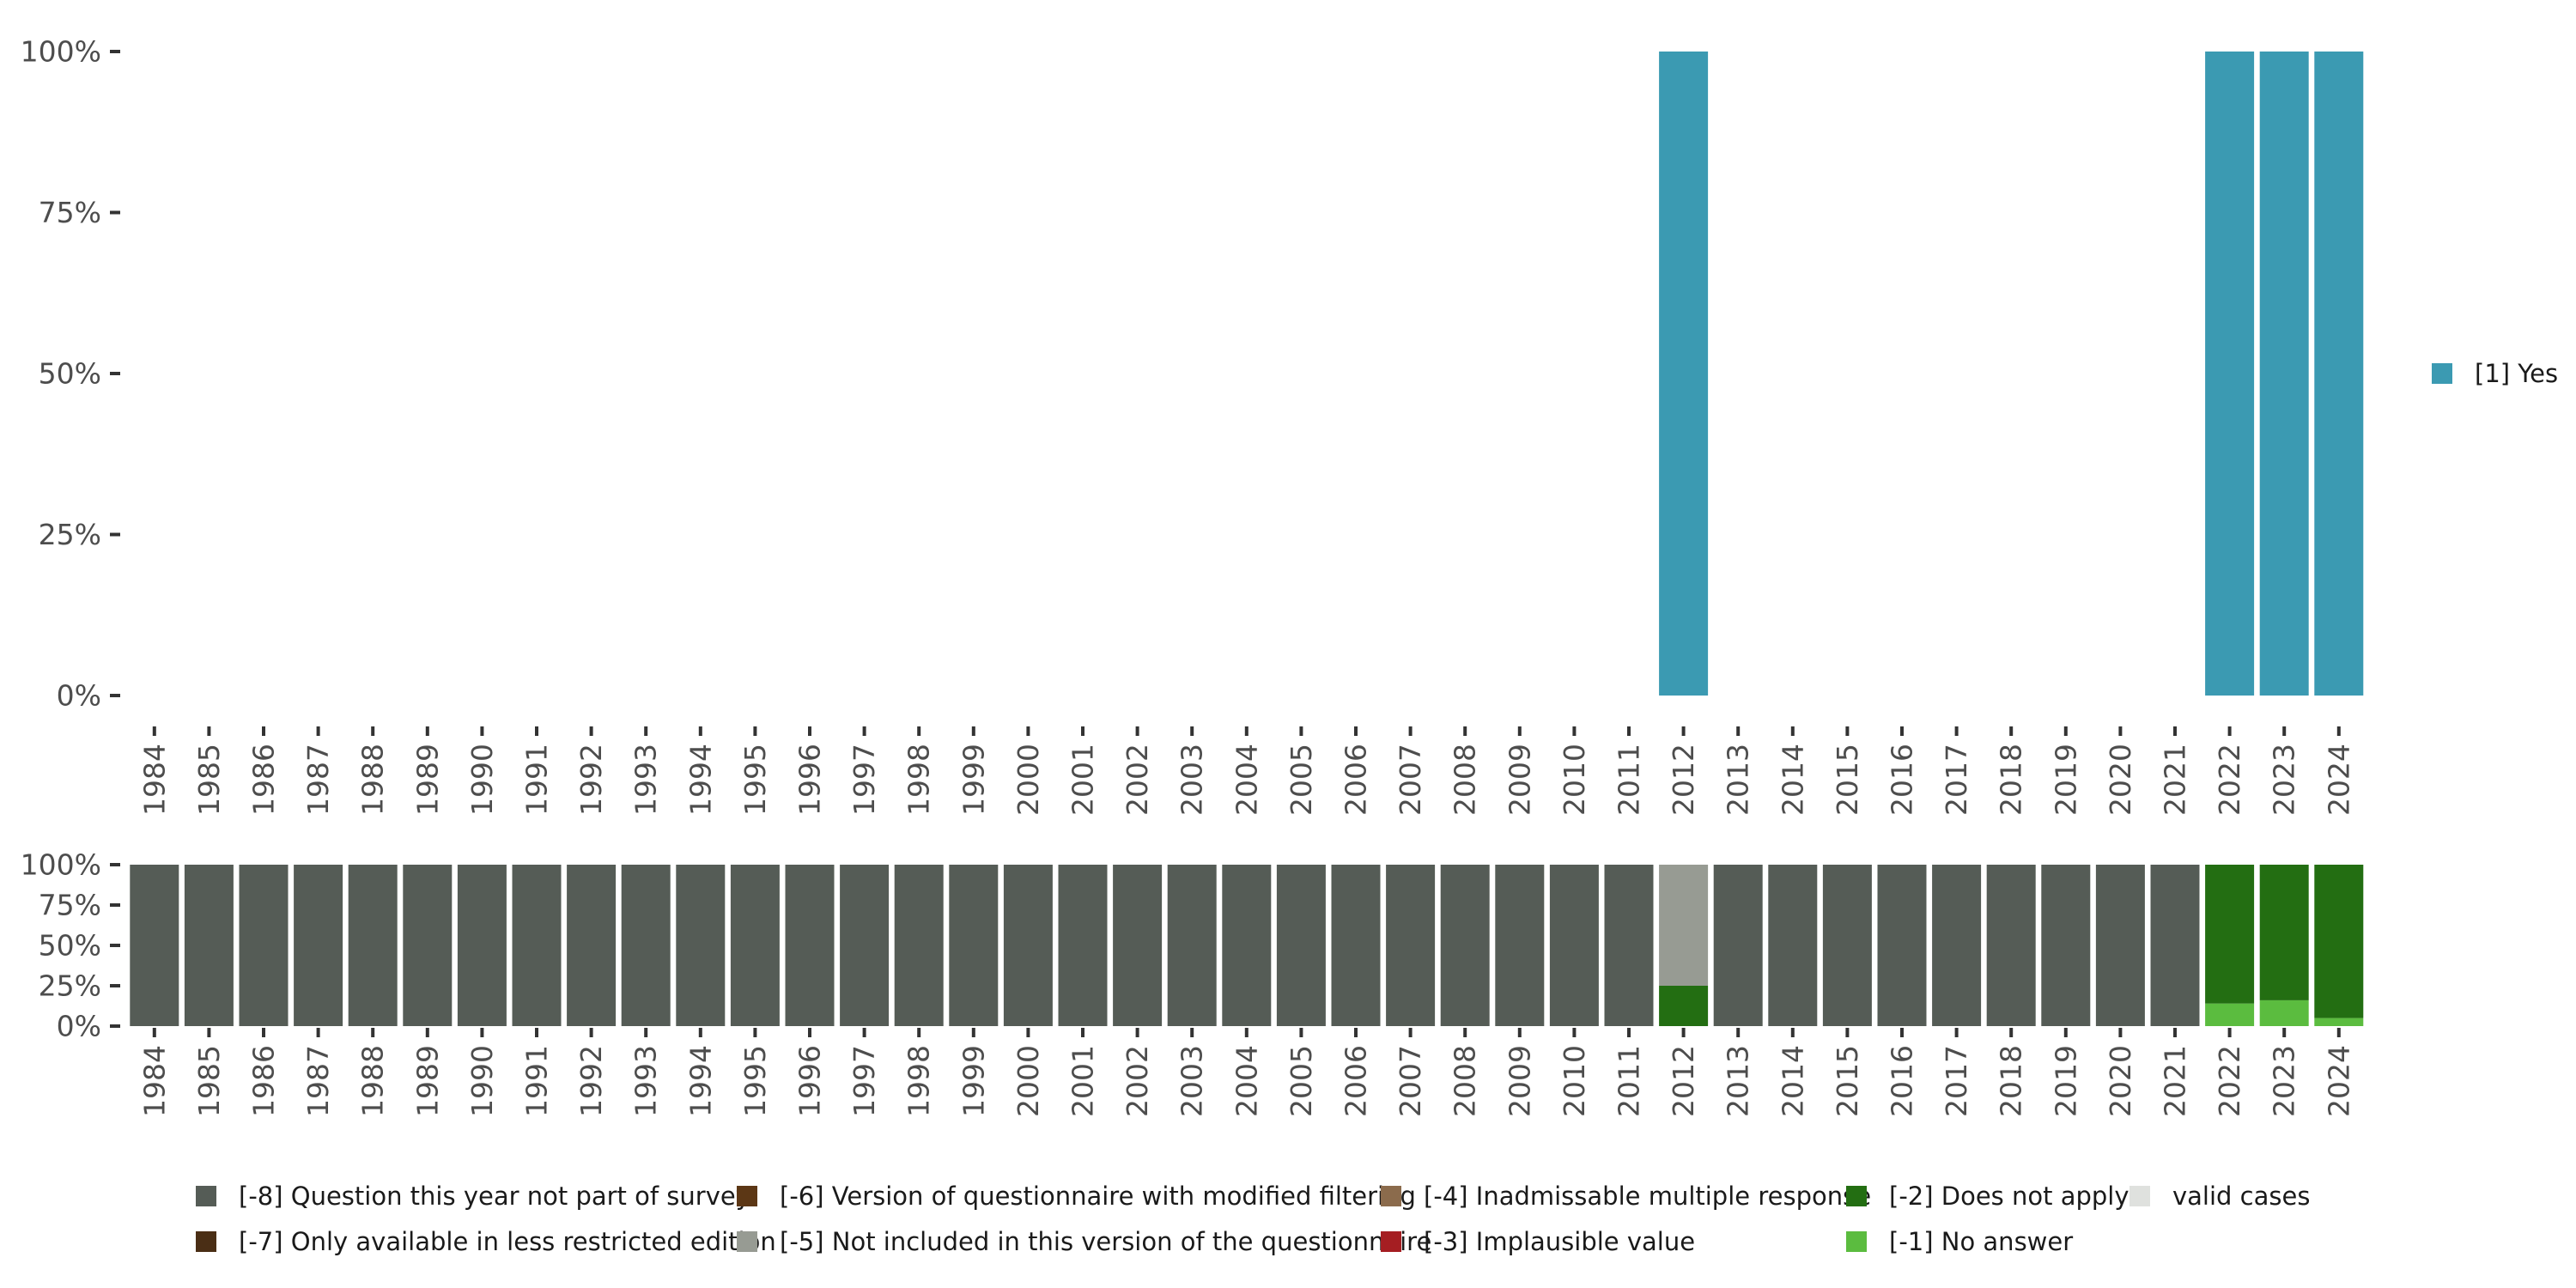  I want to click on x-tick-label-2020: 2020, so click(2120, 1081).